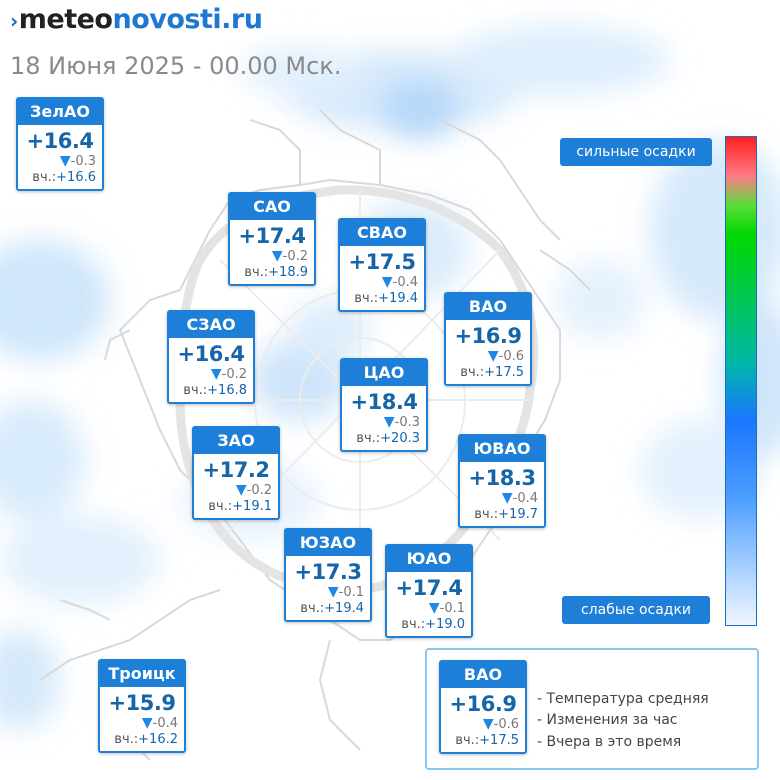 Image resolution: width=780 pixels, height=780 pixels. What do you see at coordinates (382, 233) in the screenshot?
I see `district-name: СВАО` at bounding box center [382, 233].